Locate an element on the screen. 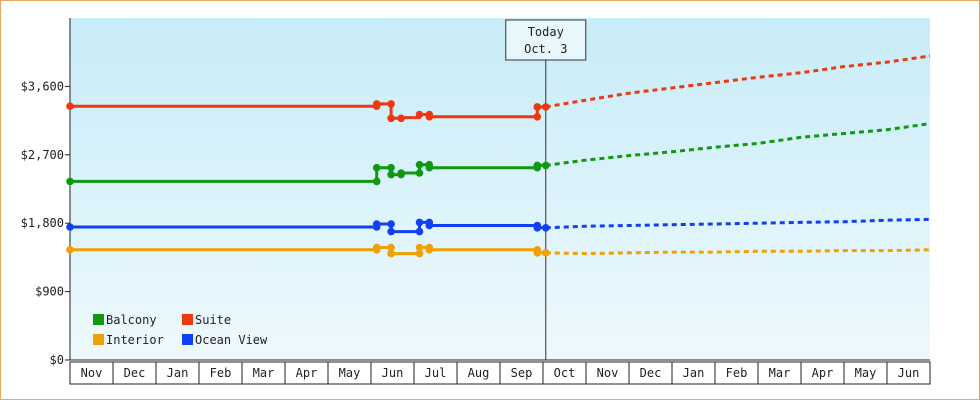 This screenshot has width=980, height=400. x-tick-label: Oct is located at coordinates (565, 373).